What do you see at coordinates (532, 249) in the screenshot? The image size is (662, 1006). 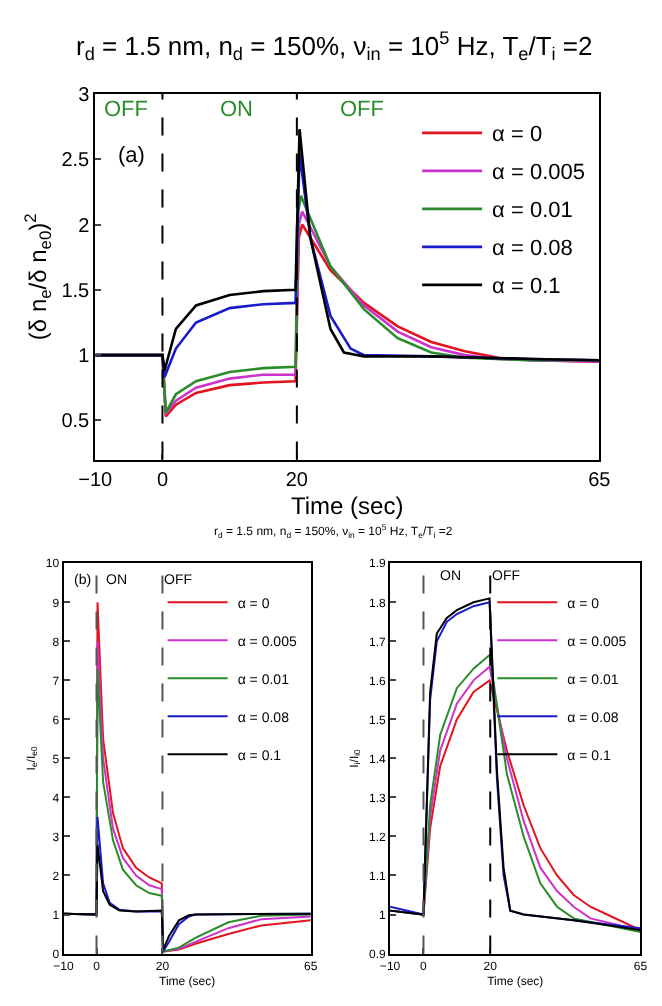 I see `legend-label: α = 0.08` at bounding box center [532, 249].